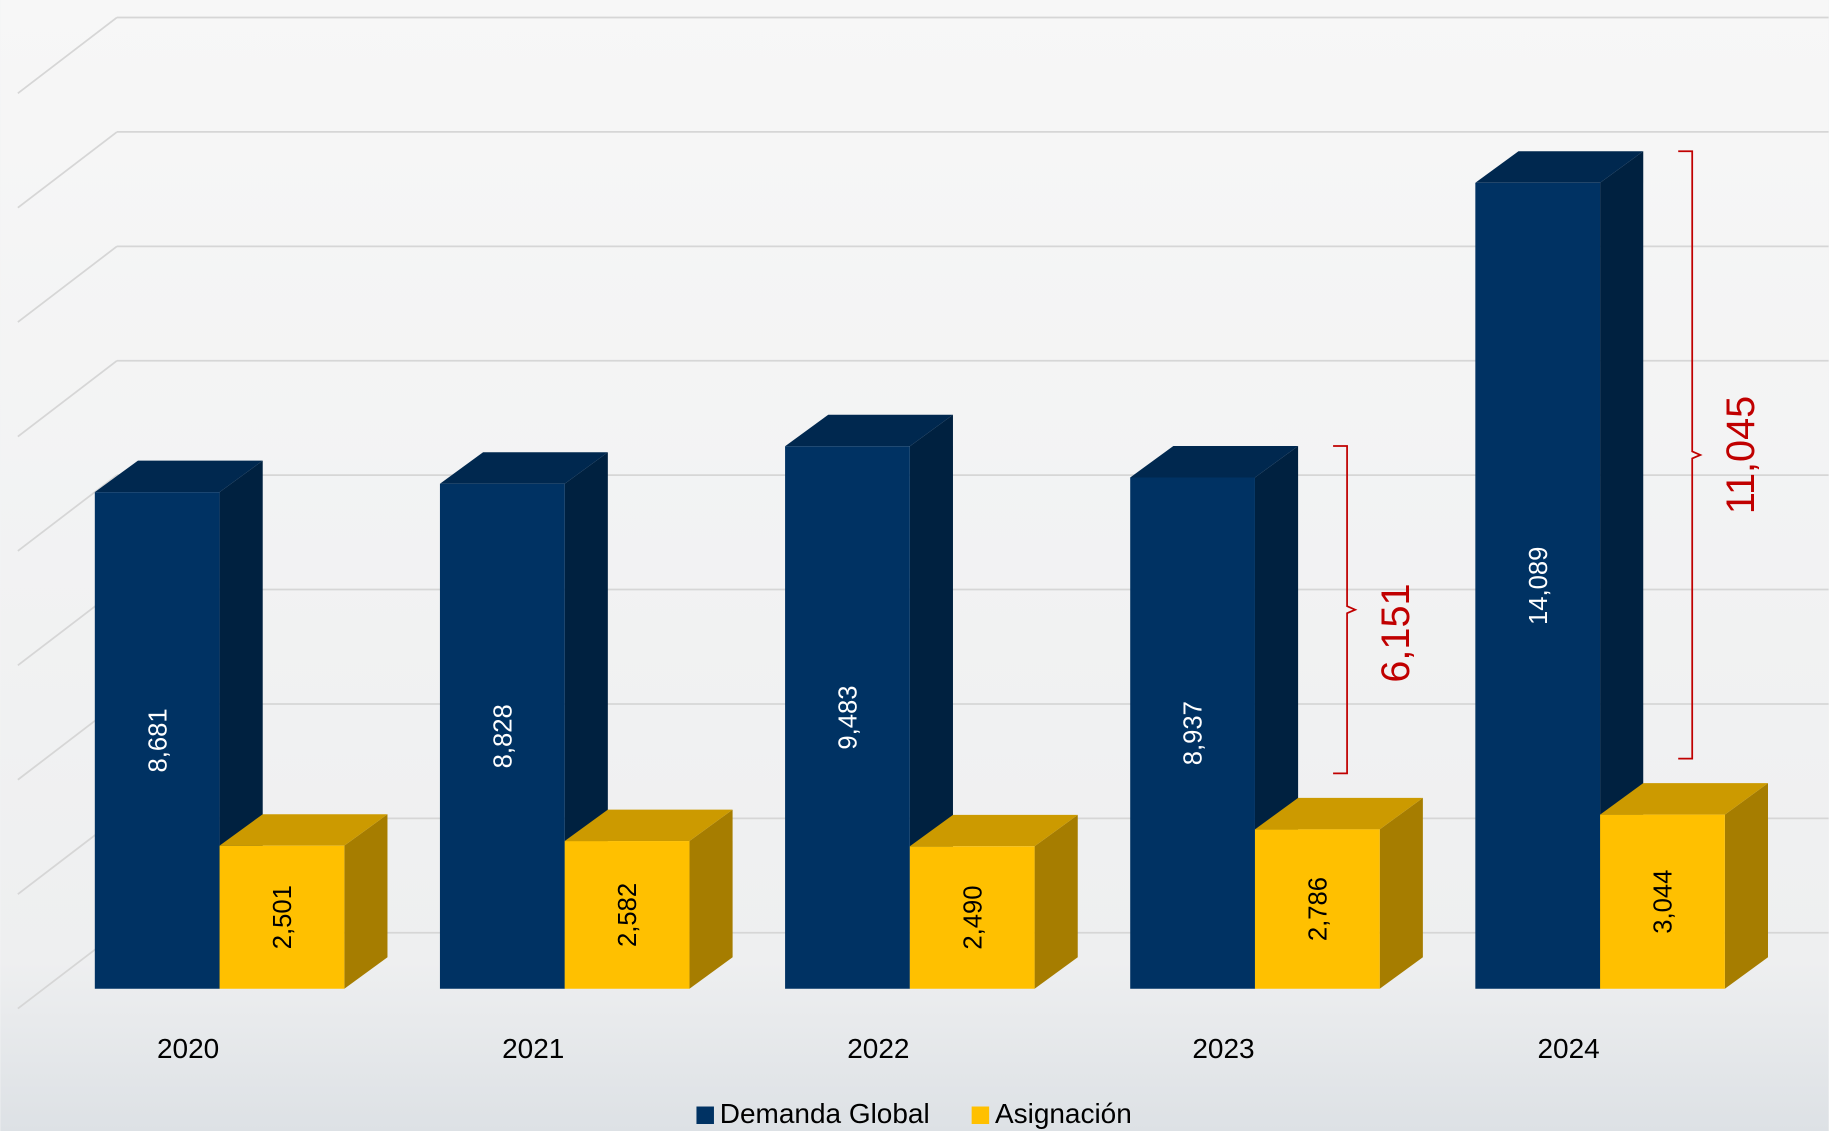 The image size is (1829, 1131). I want to click on x-tick-label: 2021, so click(533, 1048).